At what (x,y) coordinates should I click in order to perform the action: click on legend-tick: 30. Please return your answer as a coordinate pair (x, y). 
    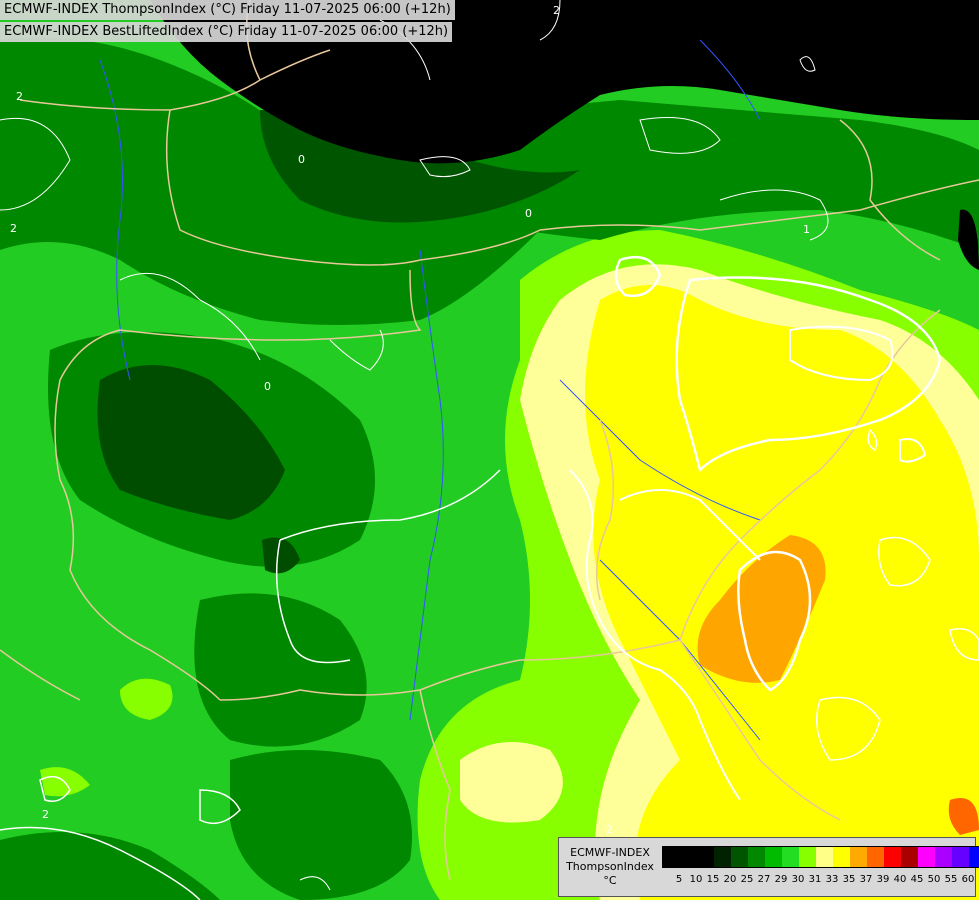
    Looking at the image, I should click on (798, 879).